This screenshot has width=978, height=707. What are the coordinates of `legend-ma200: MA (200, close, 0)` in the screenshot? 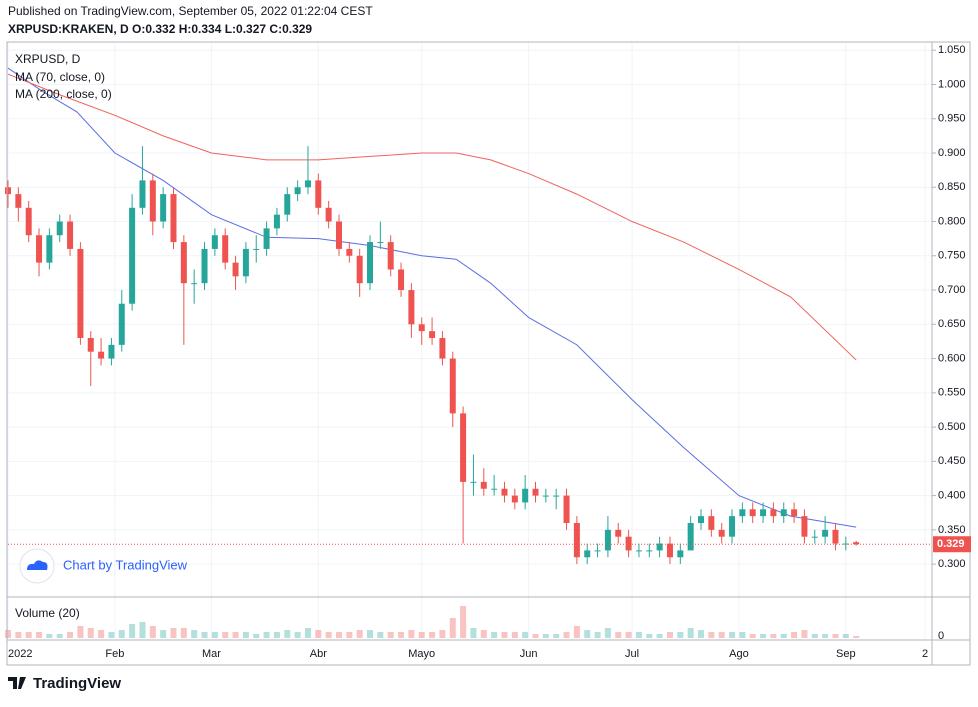 It's located at (63, 94).